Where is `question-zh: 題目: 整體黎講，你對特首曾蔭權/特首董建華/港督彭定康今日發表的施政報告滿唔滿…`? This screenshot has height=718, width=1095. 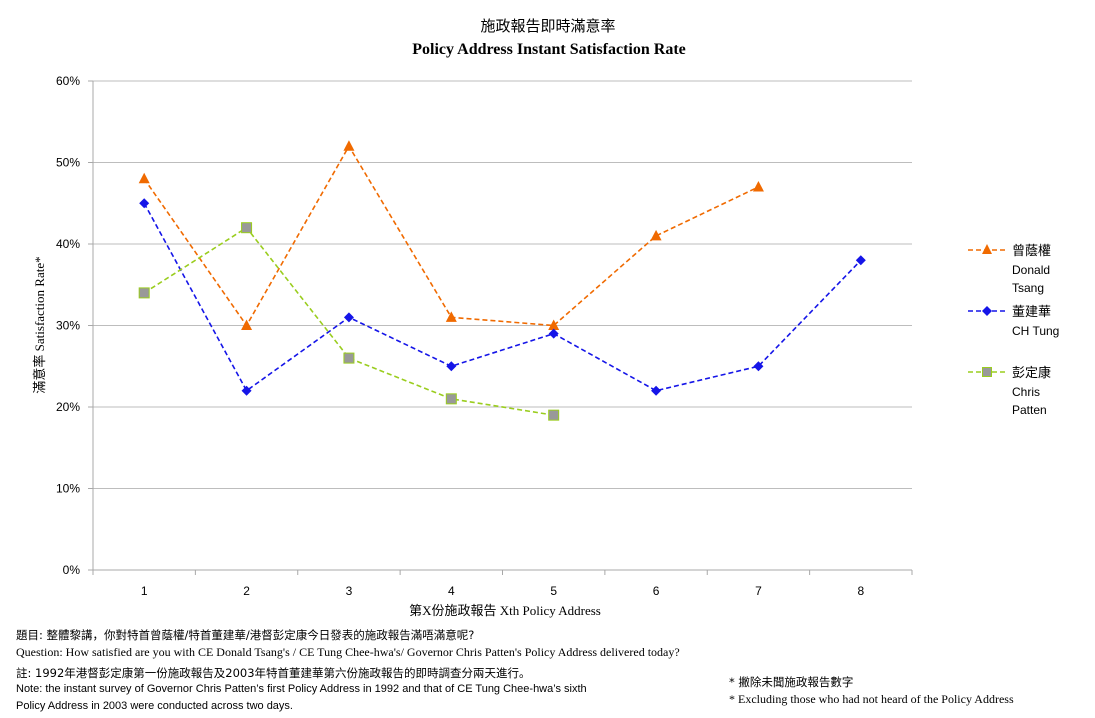 question-zh: 題目: 整體黎講，你對特首曾蔭權/特首董建華/港督彭定康今日發表的施政報告滿唔滿… is located at coordinates (245, 635).